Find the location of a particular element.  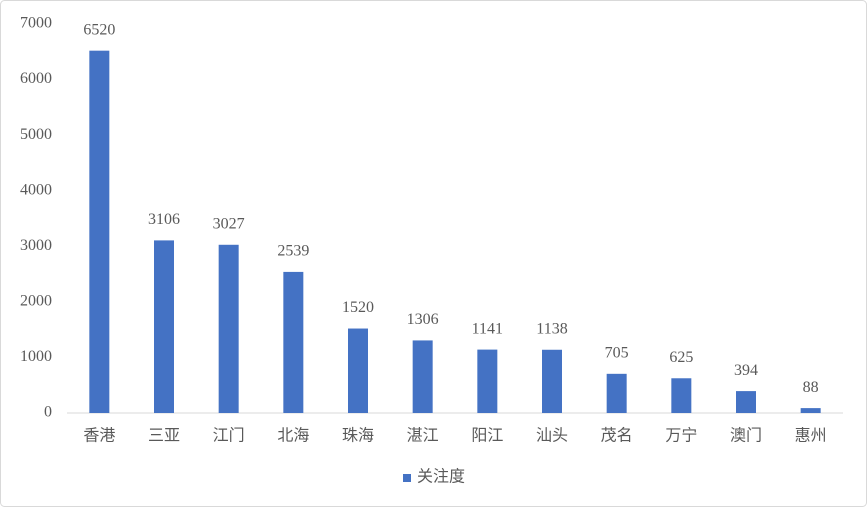

legend-swatch is located at coordinates (407, 478).